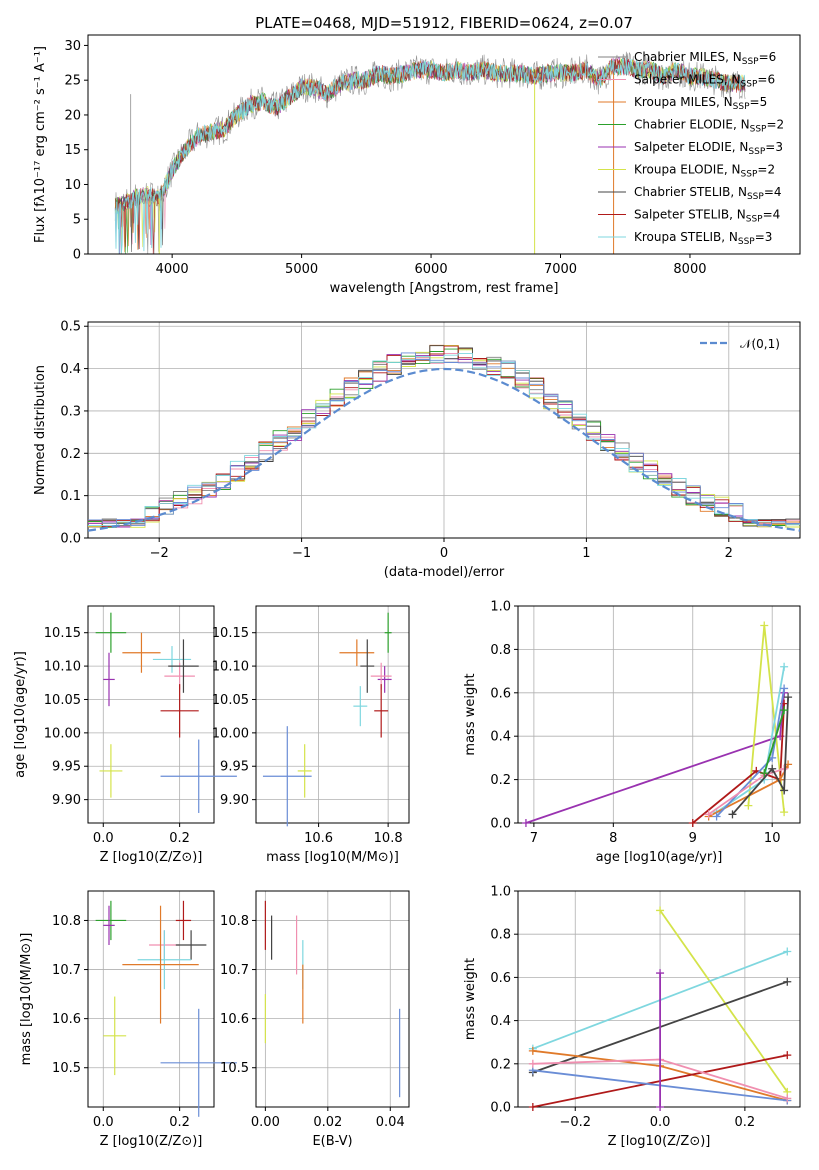 Image resolution: width=819 pixels, height=1170 pixels. Describe the element at coordinates (301, 269) in the screenshot. I see `x-tick-label: 5000` at that location.